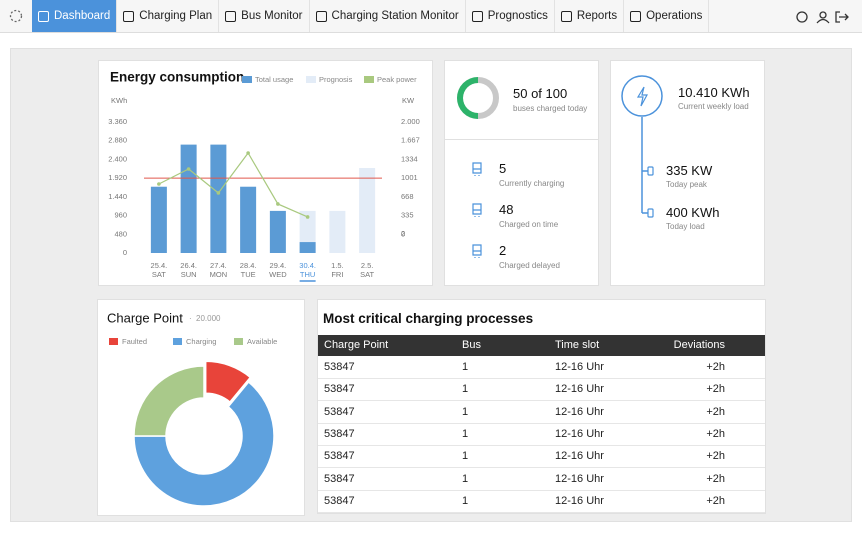 This screenshot has width=862, height=540. I want to click on divider, so click(521, 139).